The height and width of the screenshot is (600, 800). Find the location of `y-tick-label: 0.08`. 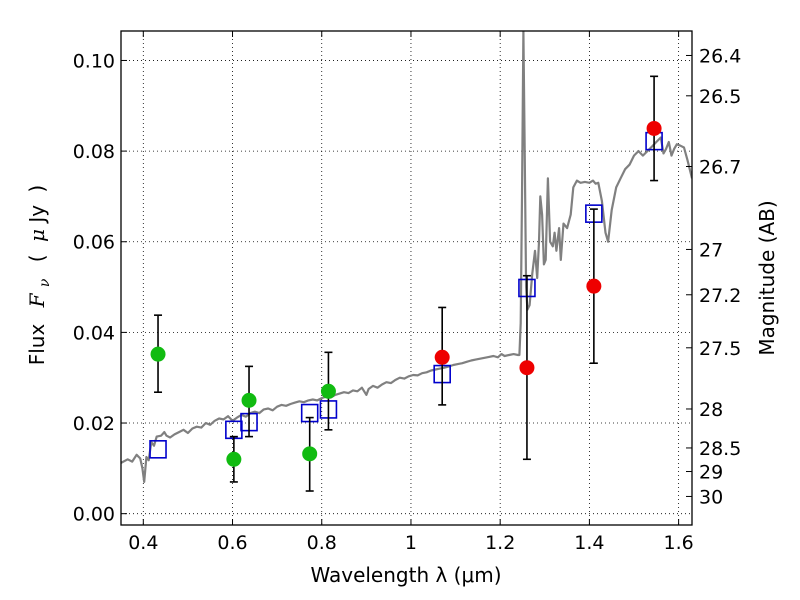

y-tick-label: 0.08 is located at coordinates (94, 152).